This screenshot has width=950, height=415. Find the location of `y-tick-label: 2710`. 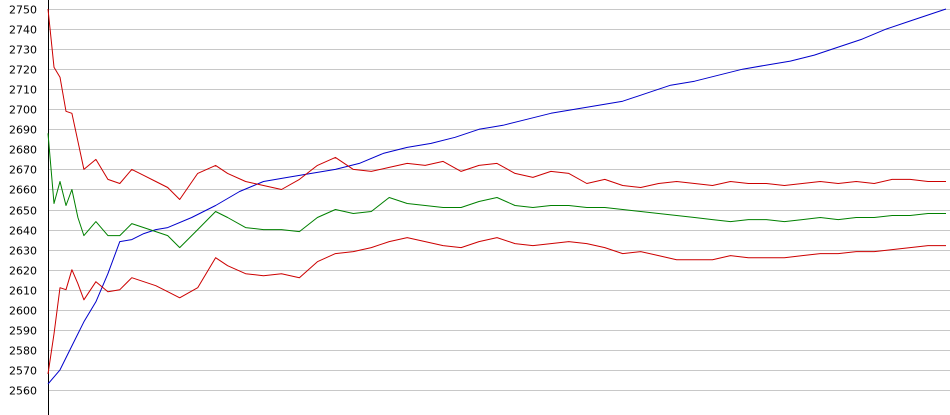

y-tick-label: 2710 is located at coordinates (23, 90).